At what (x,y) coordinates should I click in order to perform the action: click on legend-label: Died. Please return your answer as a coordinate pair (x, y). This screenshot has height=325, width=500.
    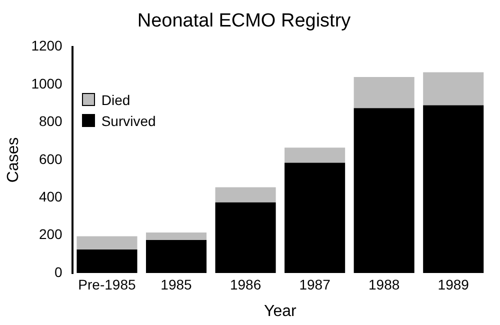
    Looking at the image, I should click on (115, 100).